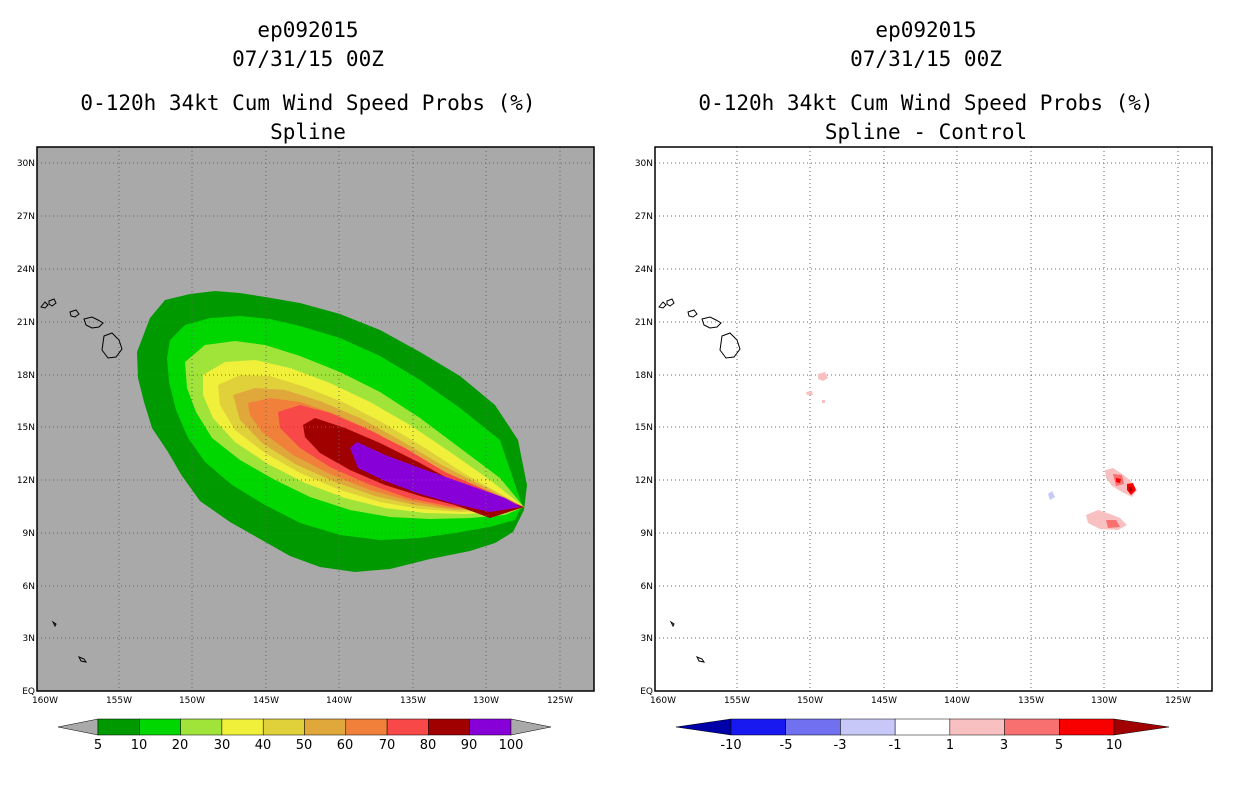 The height and width of the screenshot is (800, 1236). What do you see at coordinates (222, 745) in the screenshot?
I see `colorbar-label: 30` at bounding box center [222, 745].